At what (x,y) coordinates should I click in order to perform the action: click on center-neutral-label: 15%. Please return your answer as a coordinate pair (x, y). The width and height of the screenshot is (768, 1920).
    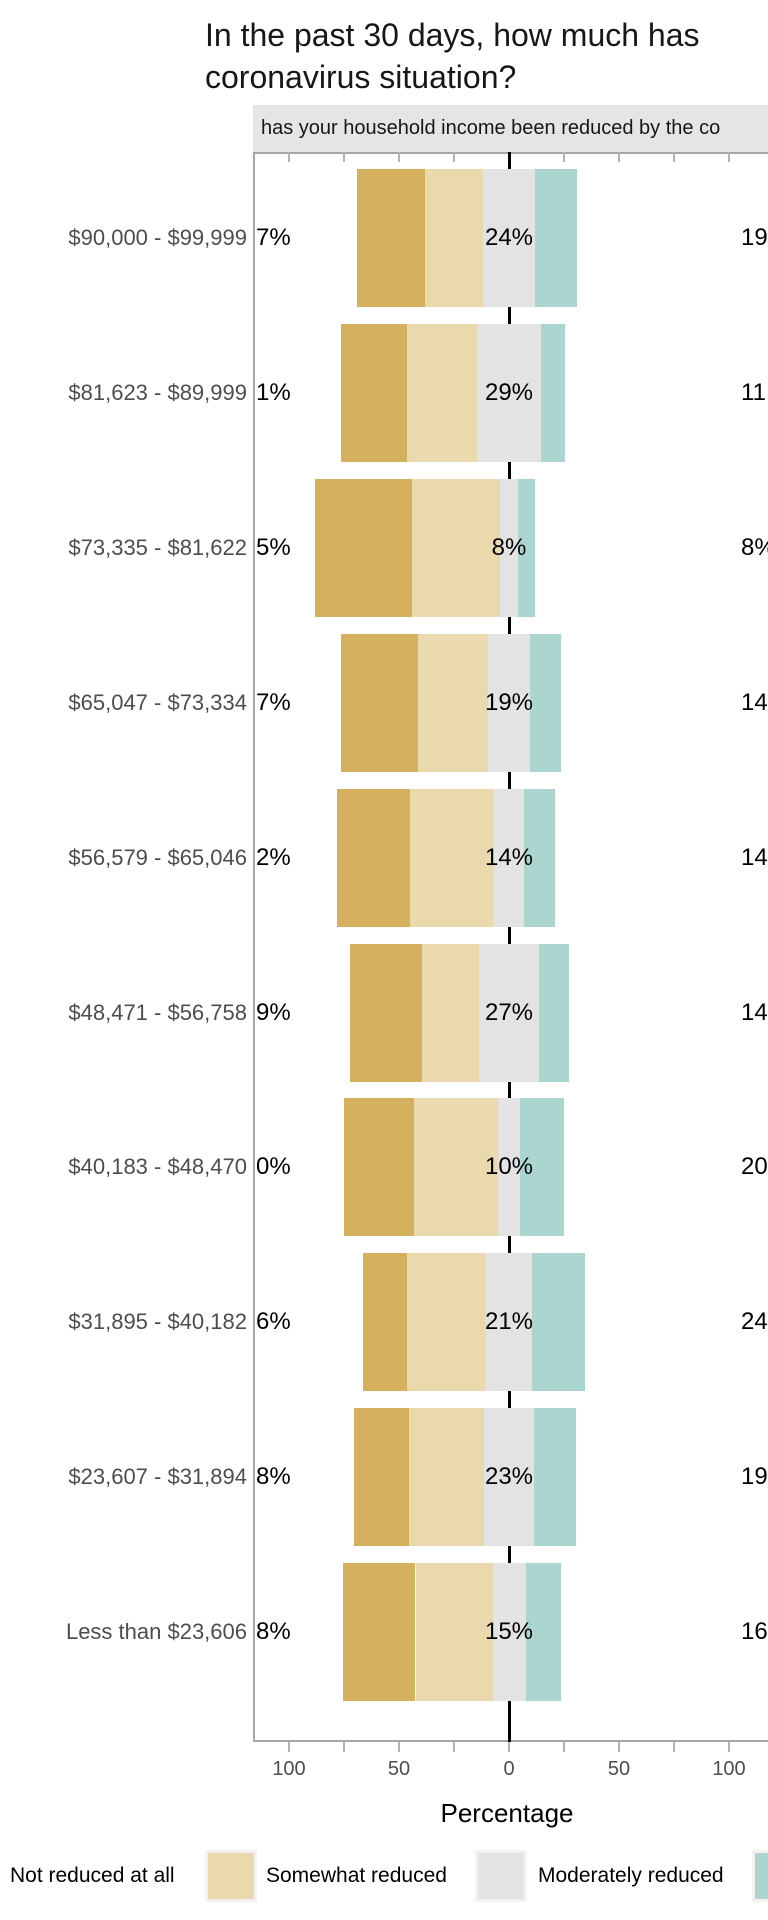
    Looking at the image, I should click on (509, 1632).